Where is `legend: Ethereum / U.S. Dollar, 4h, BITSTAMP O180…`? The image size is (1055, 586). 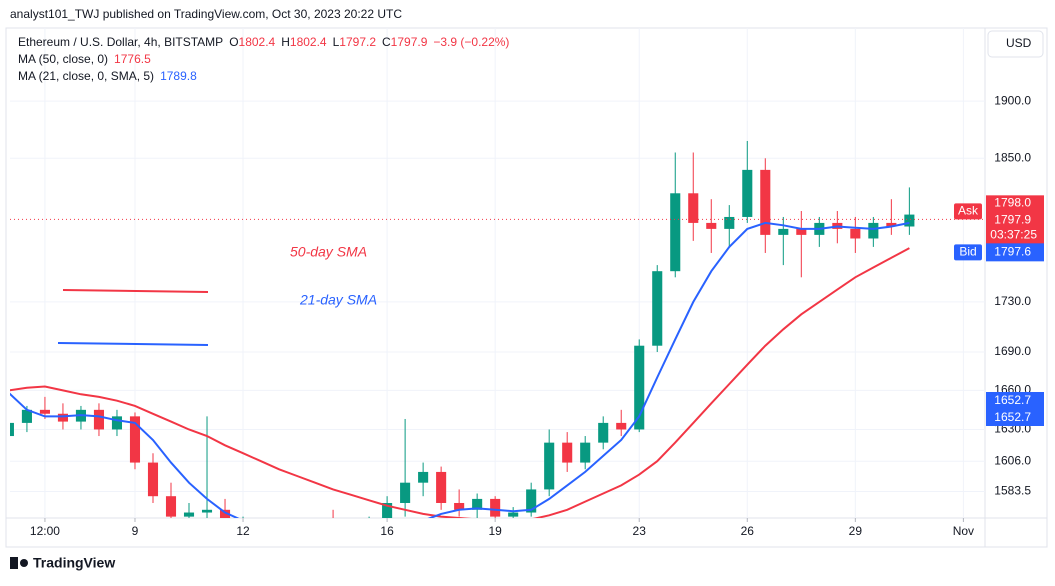
legend: Ethereum / U.S. Dollar, 4h, BITSTAMP O180… is located at coordinates (263, 59).